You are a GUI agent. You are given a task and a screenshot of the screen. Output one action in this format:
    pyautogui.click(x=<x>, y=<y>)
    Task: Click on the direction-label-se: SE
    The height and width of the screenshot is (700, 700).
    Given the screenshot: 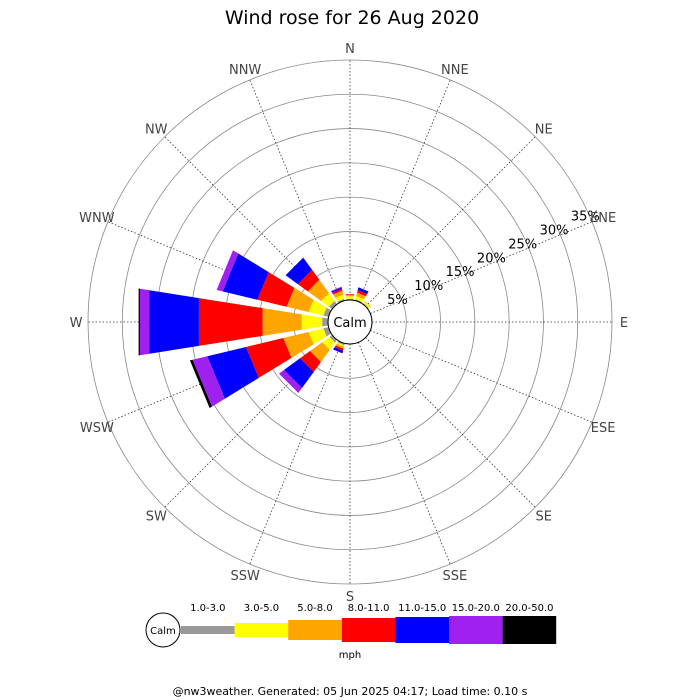 What is the action you would take?
    pyautogui.click(x=544, y=517)
    